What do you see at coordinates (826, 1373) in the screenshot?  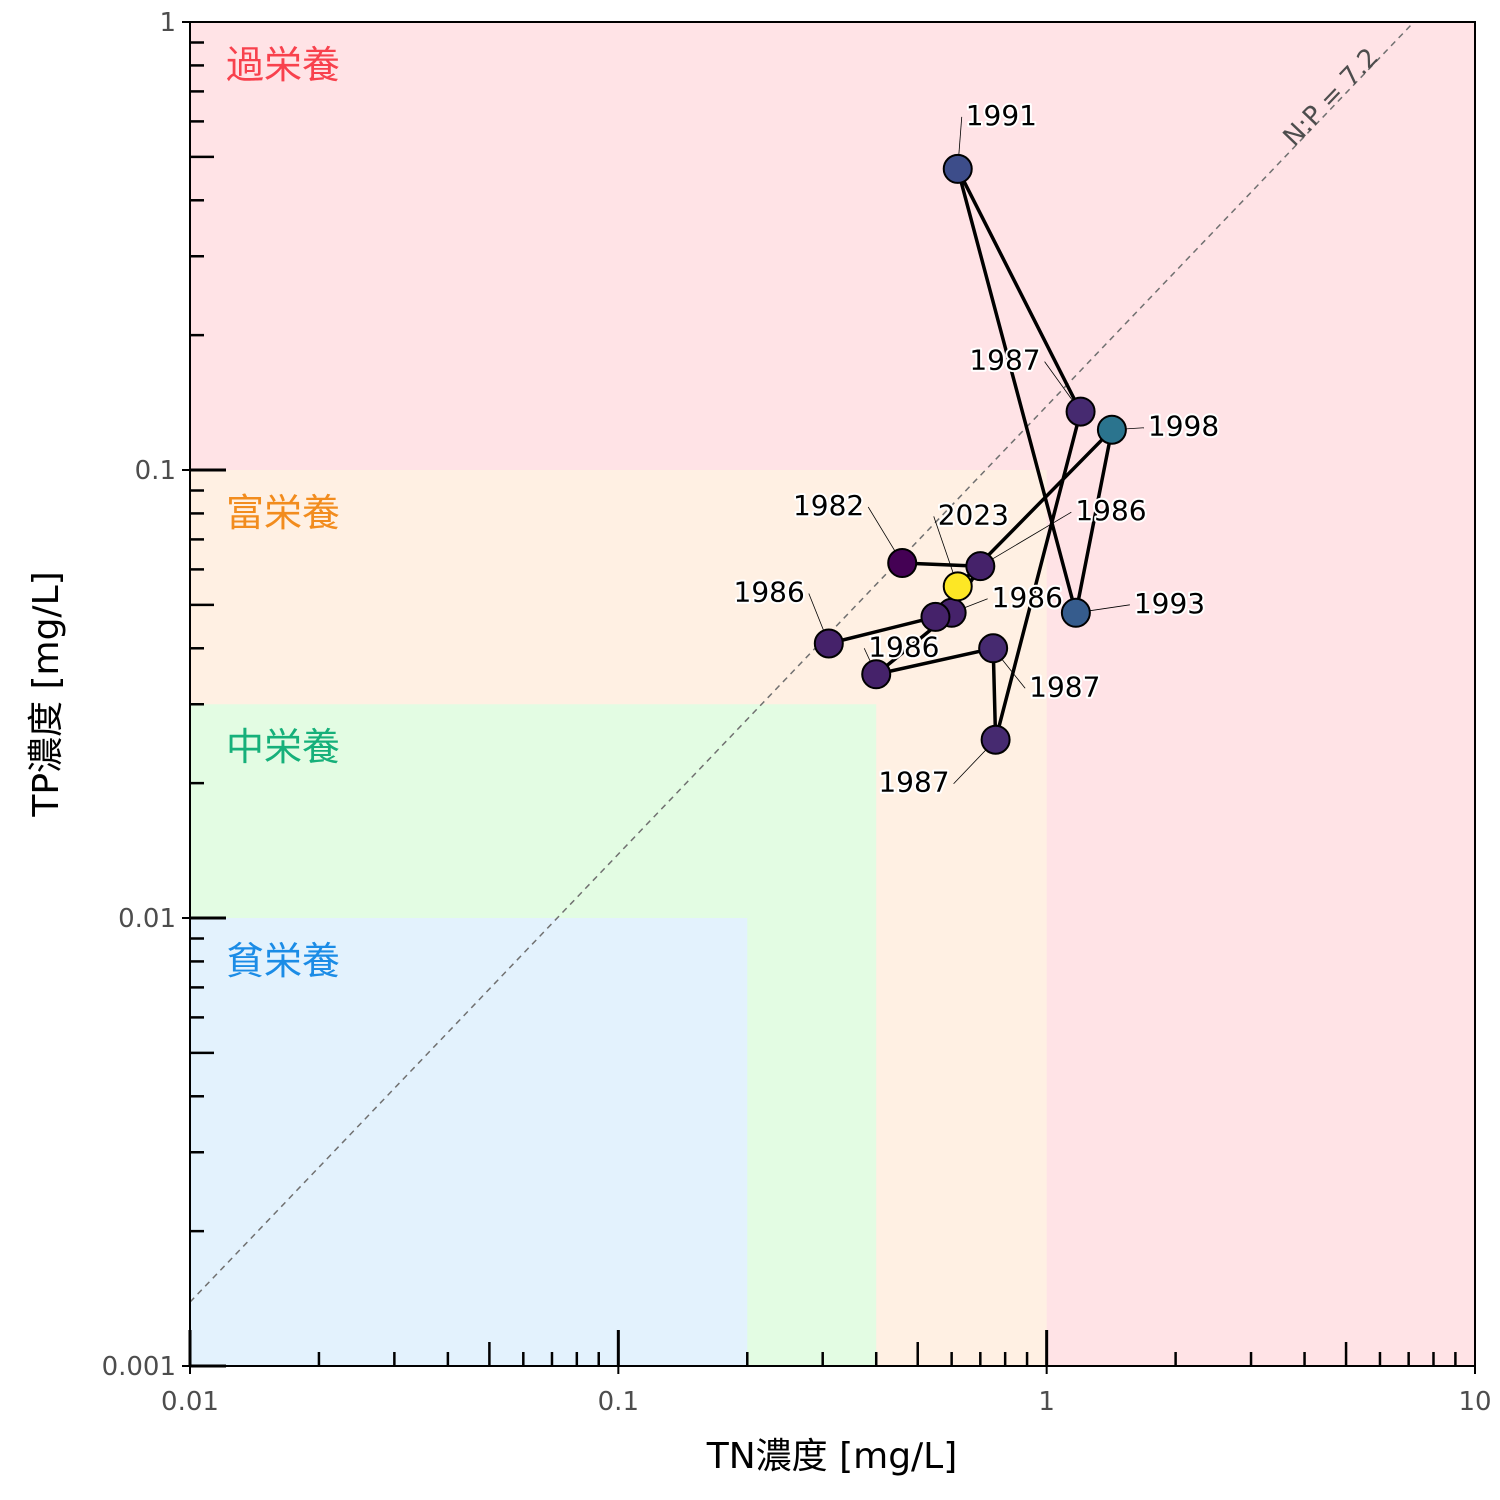 I see `x-axis-ticks: 0.01 0.1 1 10` at bounding box center [826, 1373].